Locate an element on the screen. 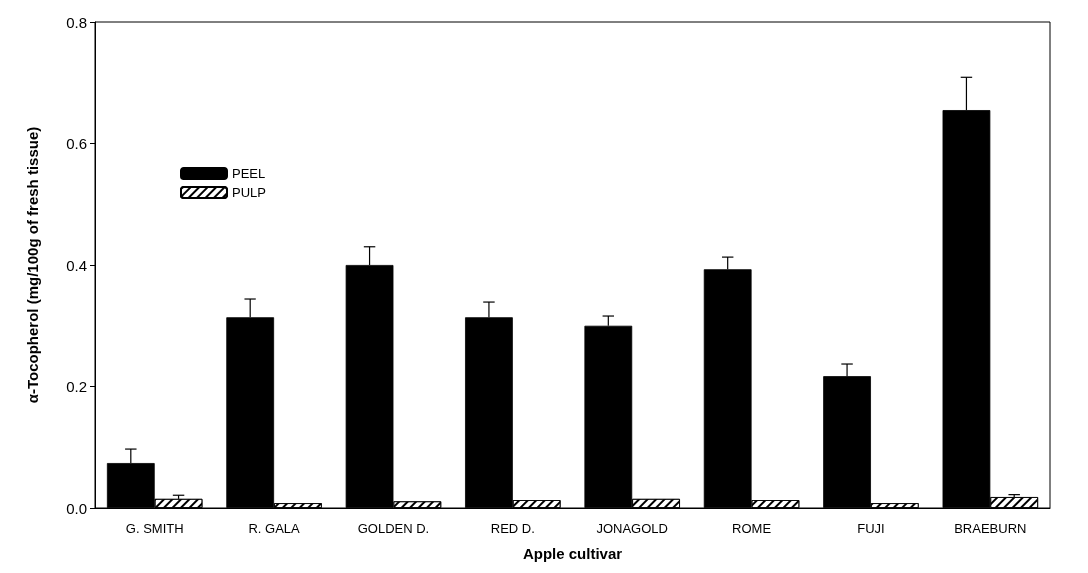  y-tick-label: 0.6 is located at coordinates (76, 143).